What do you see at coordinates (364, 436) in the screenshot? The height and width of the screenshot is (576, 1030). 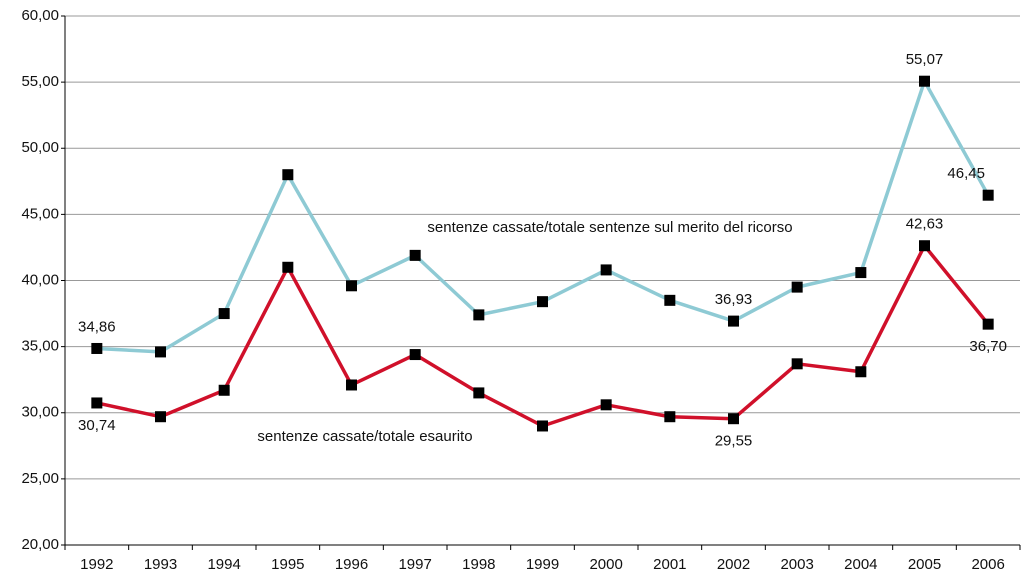 I see `series-label: sentenze cassate/totale esaurito` at bounding box center [364, 436].